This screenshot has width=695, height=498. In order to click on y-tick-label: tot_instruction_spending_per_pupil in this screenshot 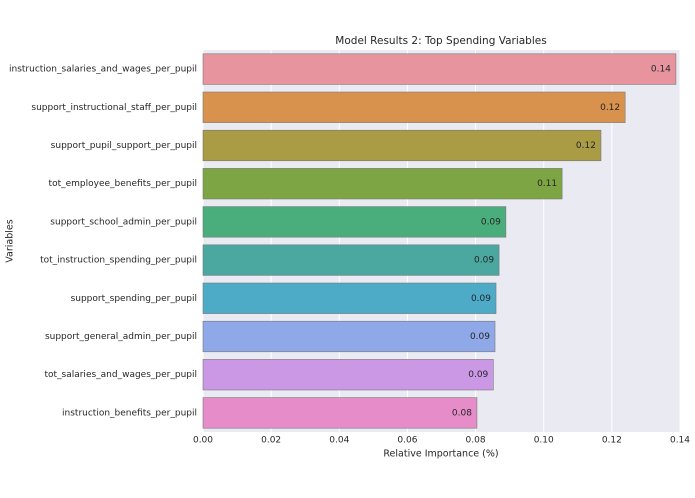, I will do `click(118, 261)`.